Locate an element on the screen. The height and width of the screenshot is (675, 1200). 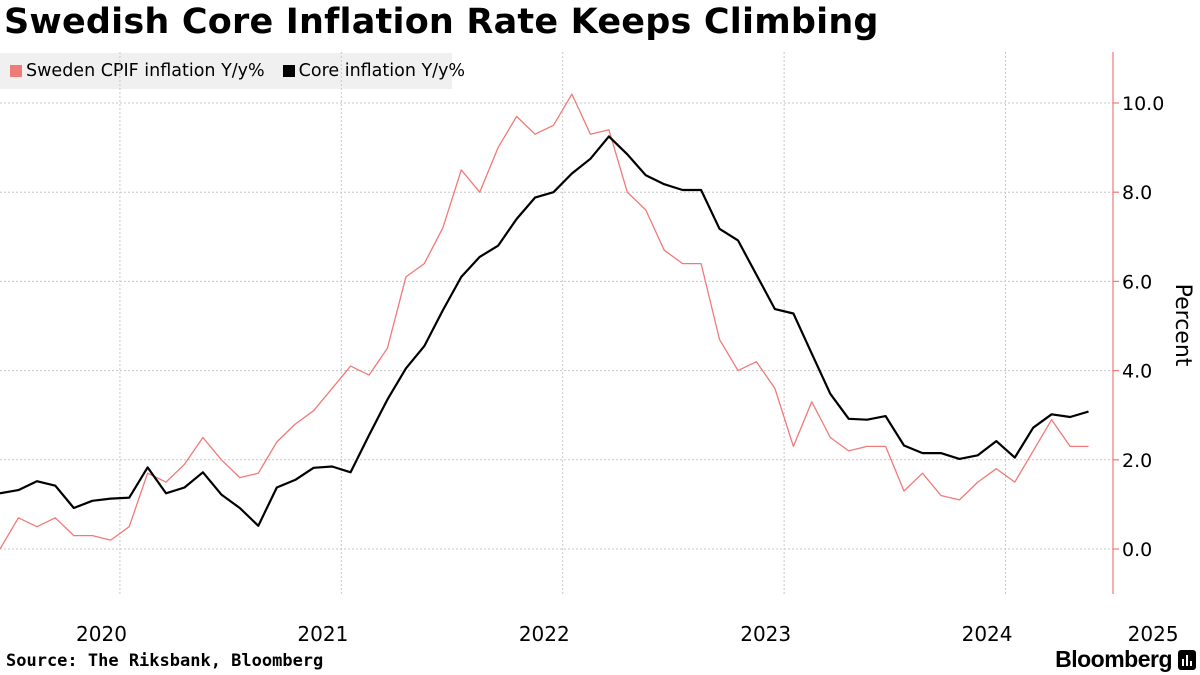
y-axis: 0.0 2.0 4.0 6.0 8.0 10.0 is located at coordinates (1138, 323).